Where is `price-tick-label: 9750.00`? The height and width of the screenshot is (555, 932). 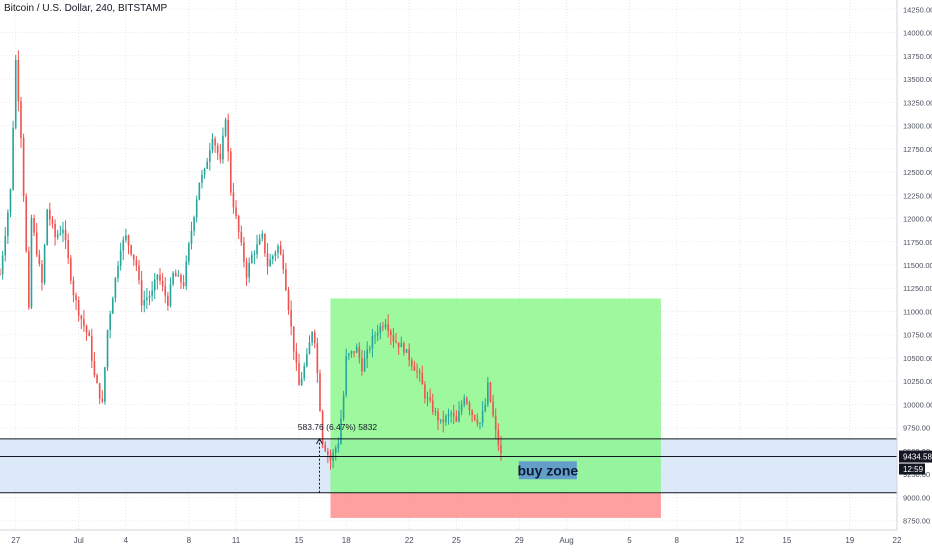 price-tick-label: 9750.00 is located at coordinates (916, 428).